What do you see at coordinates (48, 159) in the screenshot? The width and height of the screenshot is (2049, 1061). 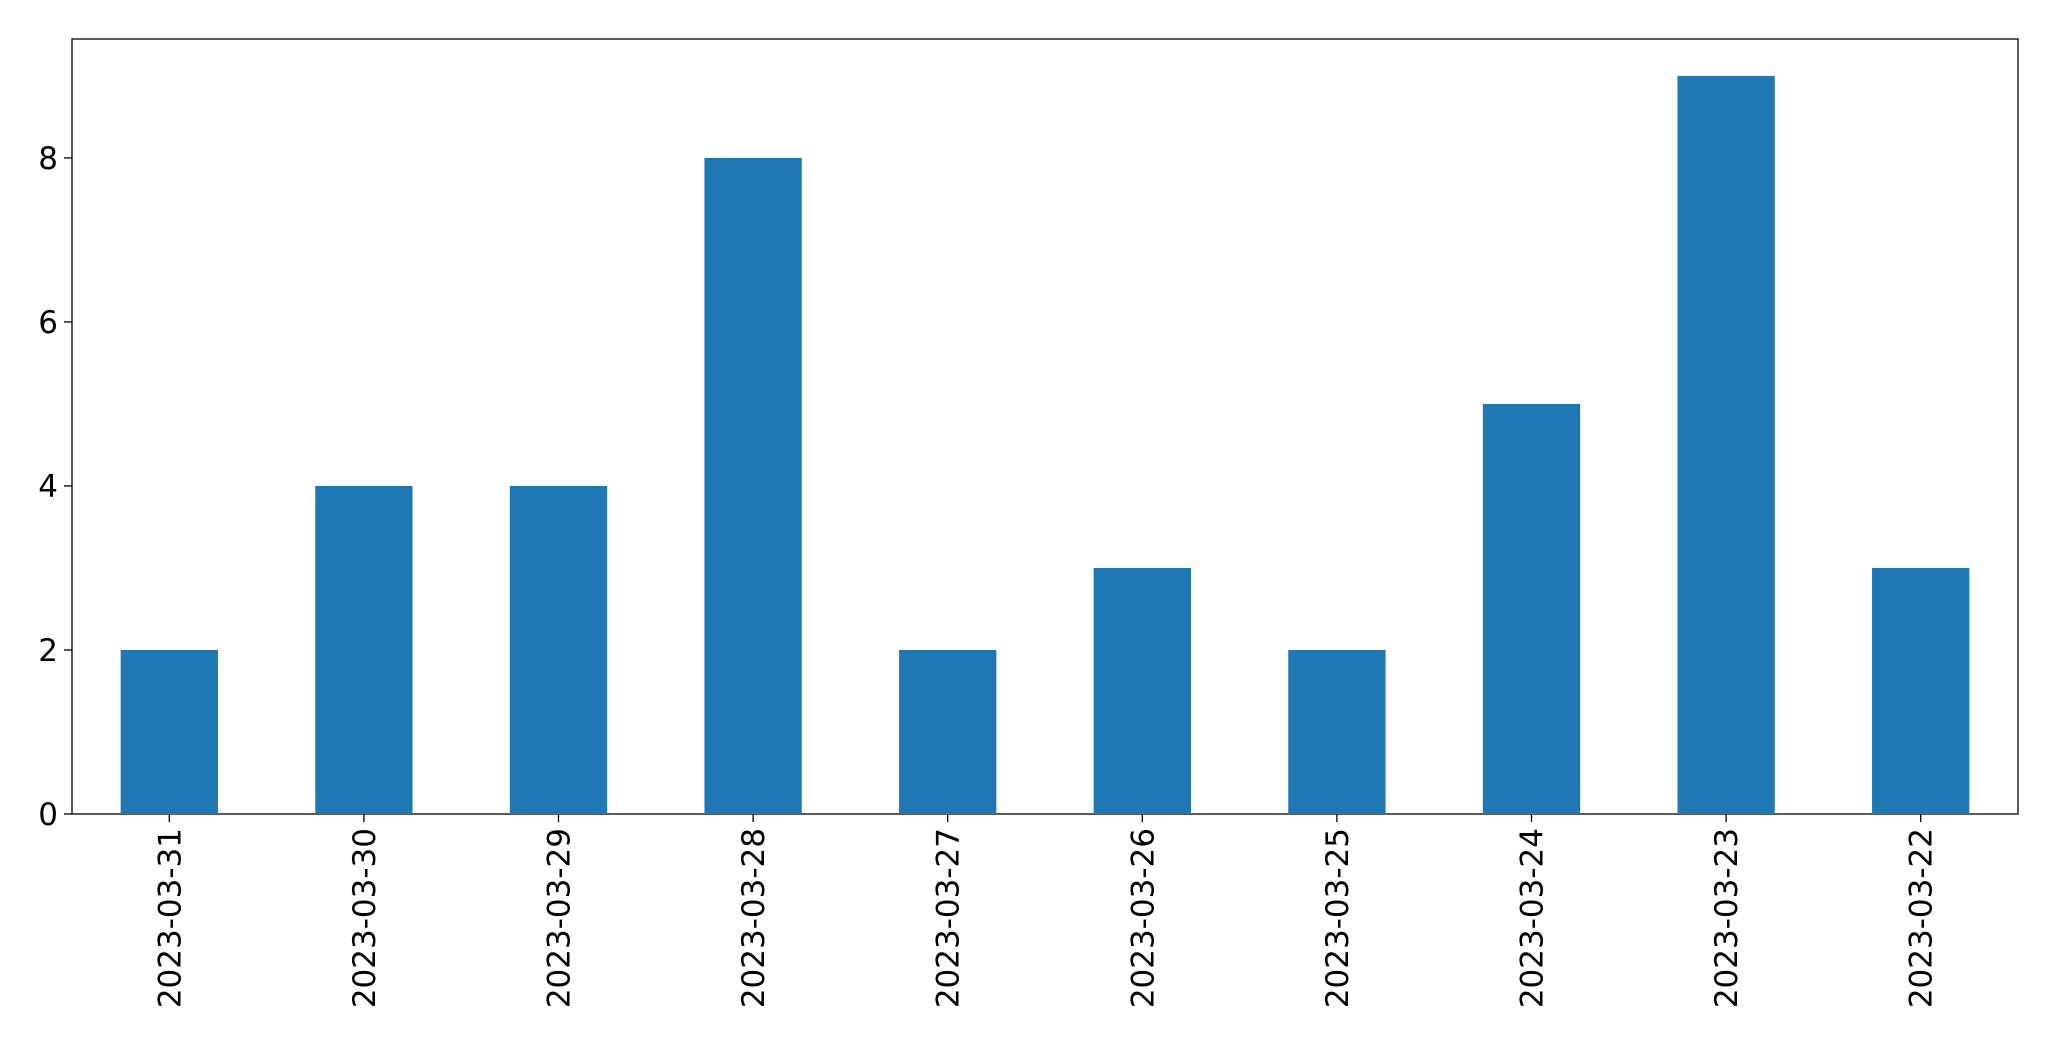 I see `y-tick-label: 8` at bounding box center [48, 159].